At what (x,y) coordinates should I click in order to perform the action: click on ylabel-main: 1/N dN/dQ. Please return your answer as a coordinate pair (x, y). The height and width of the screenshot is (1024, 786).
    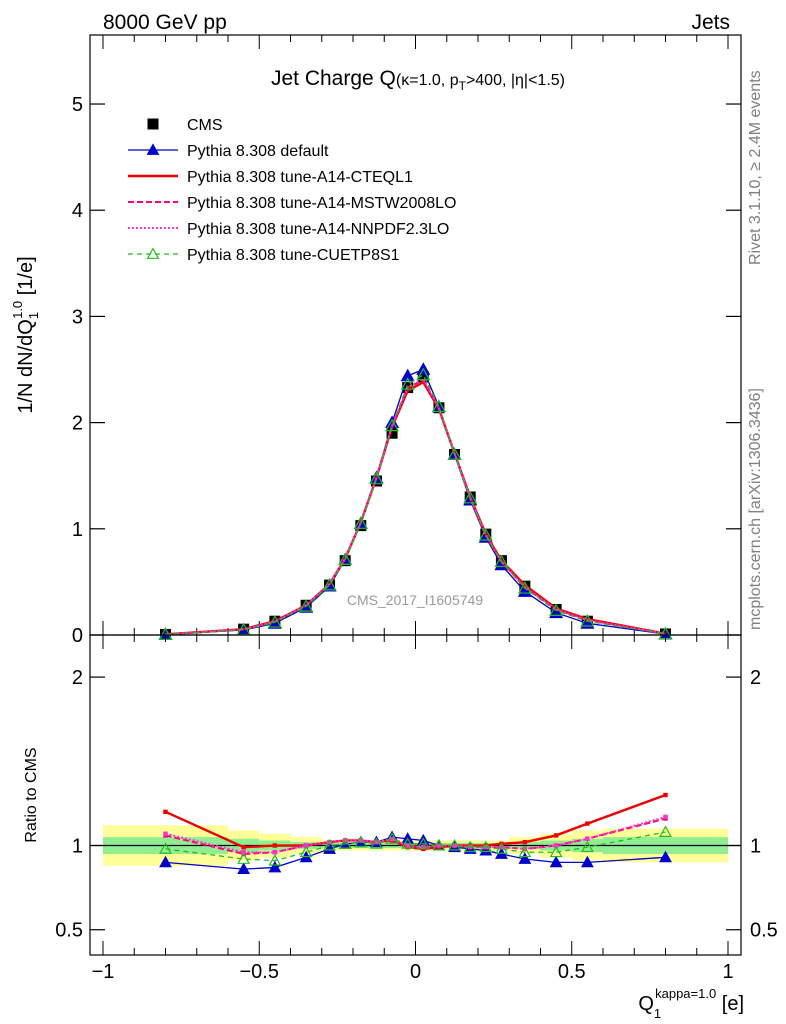
    Looking at the image, I should click on (26, 366).